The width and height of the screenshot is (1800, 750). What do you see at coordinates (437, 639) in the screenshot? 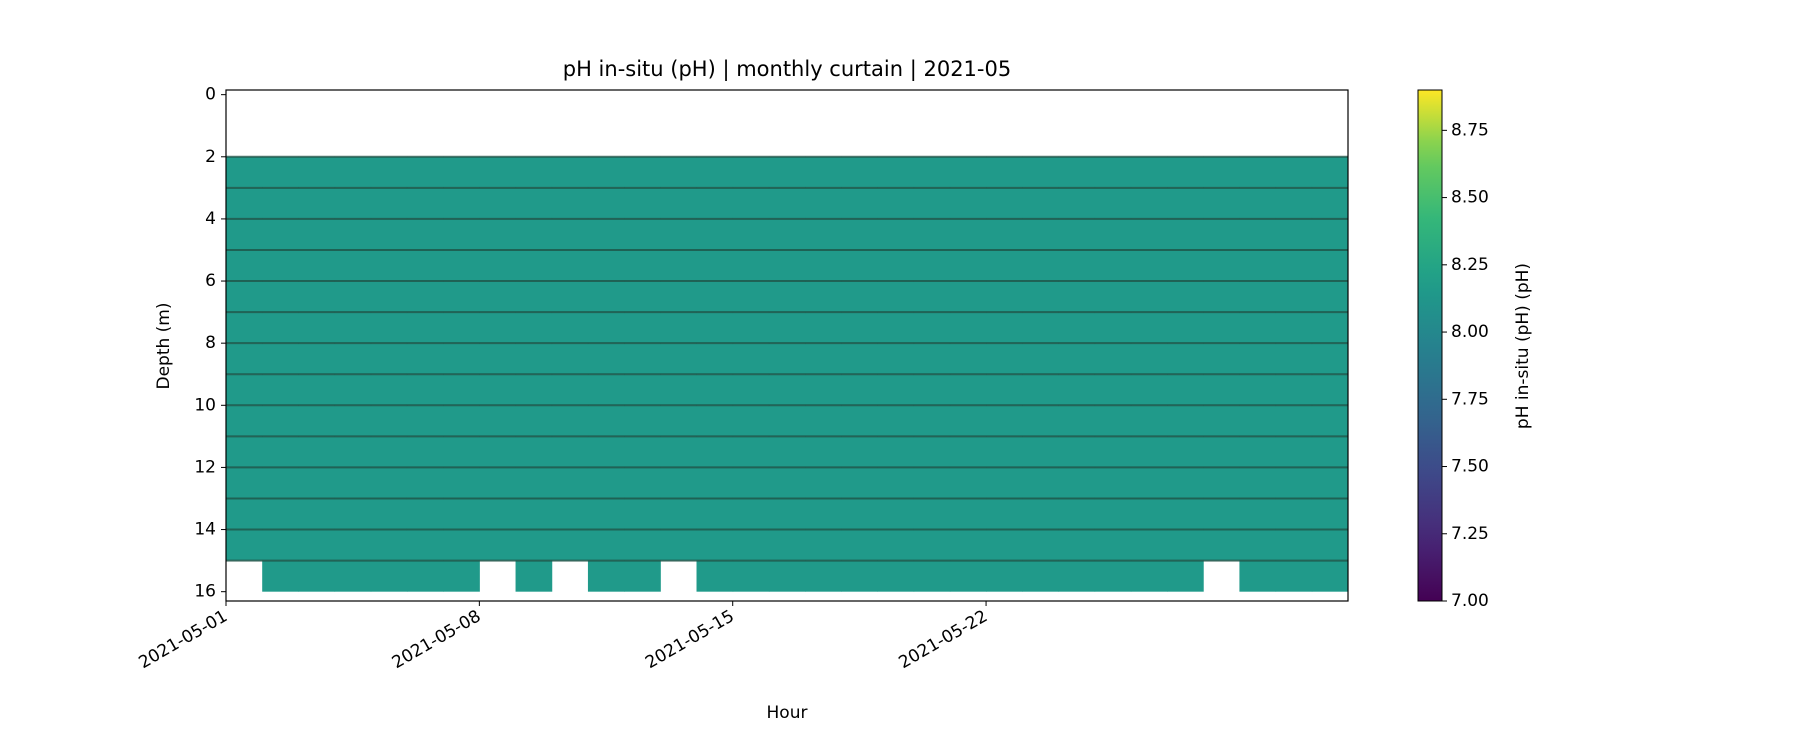
I see `x-tick-label: 2021-05-08` at bounding box center [437, 639].